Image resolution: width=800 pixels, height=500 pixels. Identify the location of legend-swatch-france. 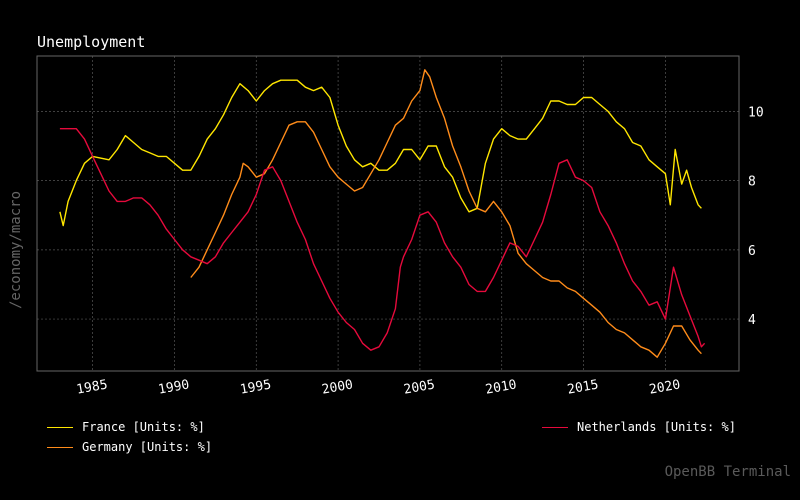
(60, 427).